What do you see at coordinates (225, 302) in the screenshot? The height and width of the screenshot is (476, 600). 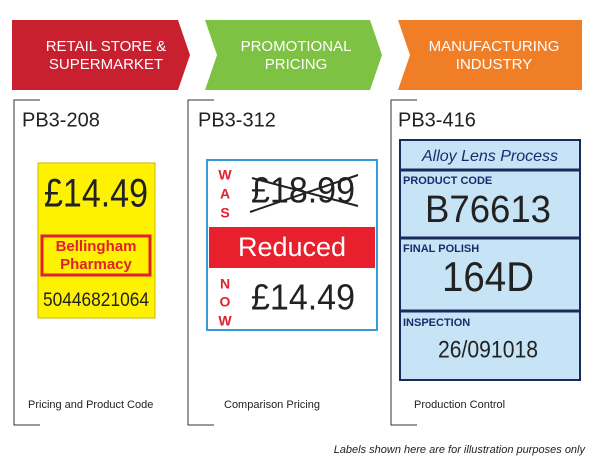 I see `now-letters: NOW` at bounding box center [225, 302].